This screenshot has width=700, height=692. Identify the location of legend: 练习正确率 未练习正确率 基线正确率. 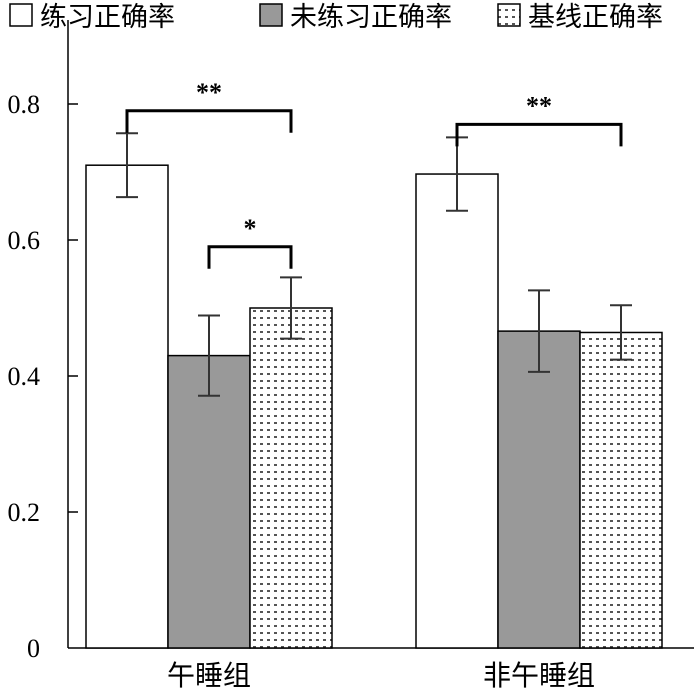
(336, 17).